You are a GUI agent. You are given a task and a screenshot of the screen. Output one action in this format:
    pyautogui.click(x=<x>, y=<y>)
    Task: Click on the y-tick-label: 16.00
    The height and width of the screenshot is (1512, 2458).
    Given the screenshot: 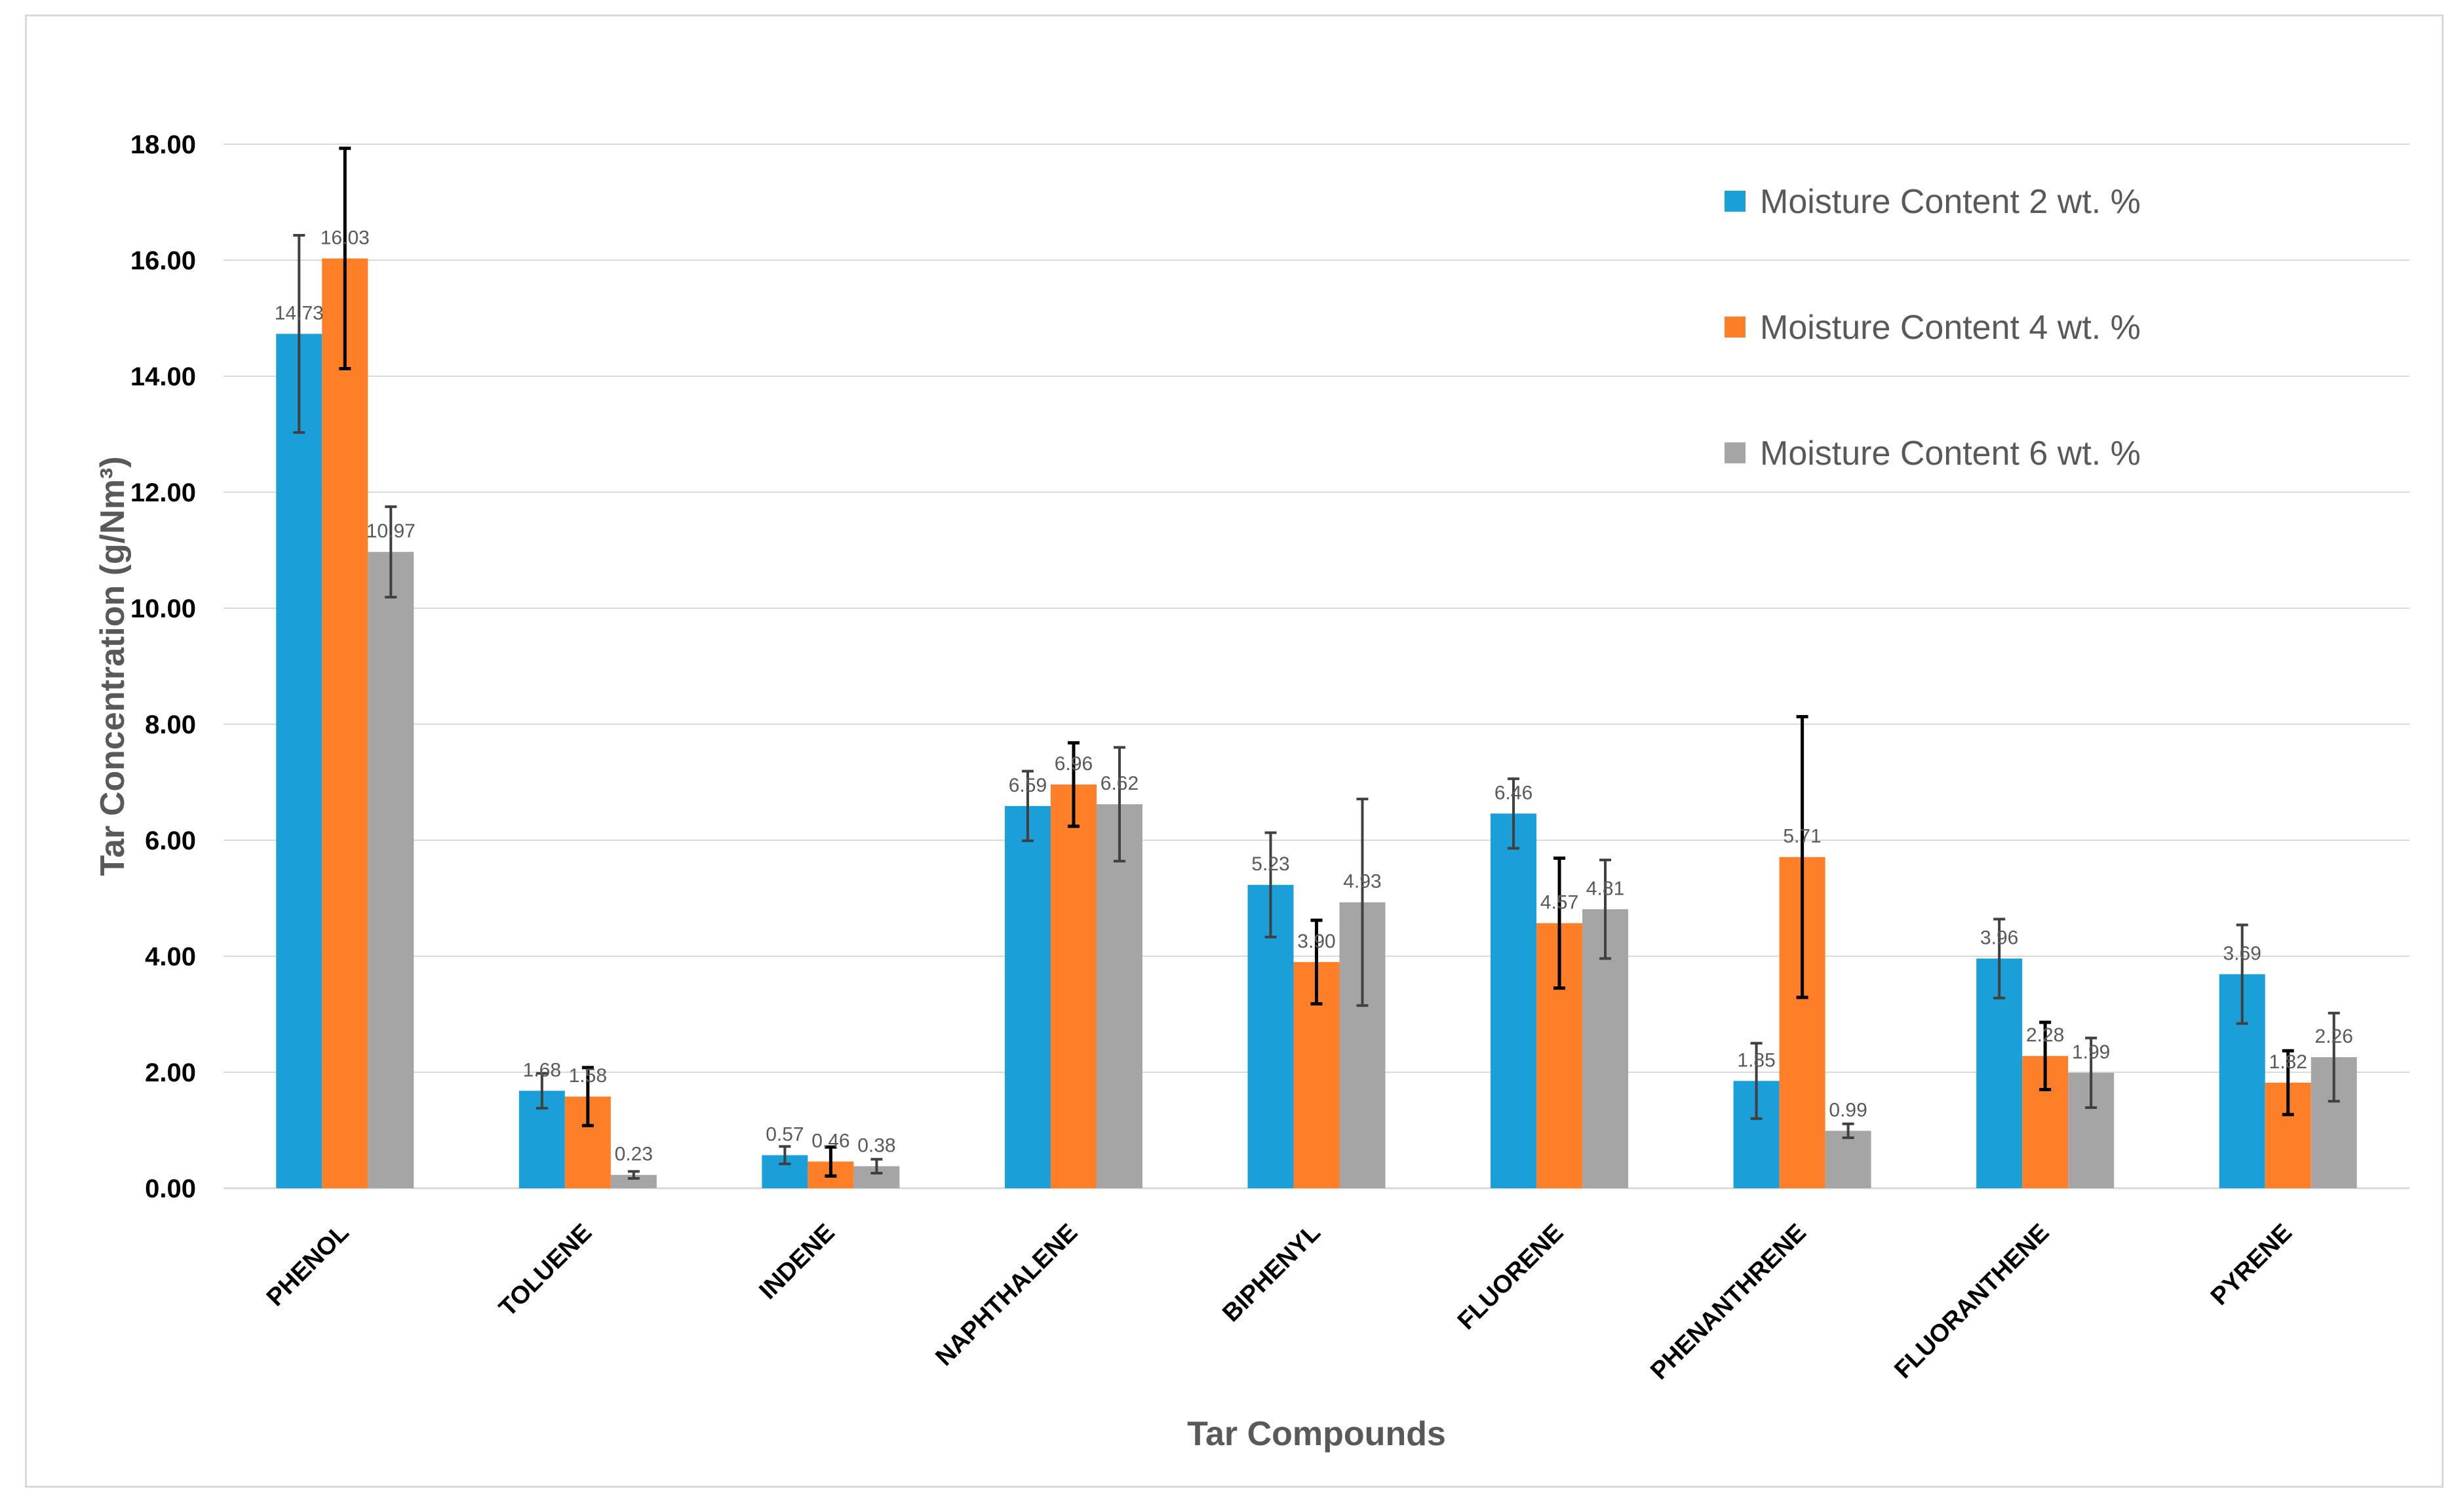 What is the action you would take?
    pyautogui.click(x=163, y=260)
    